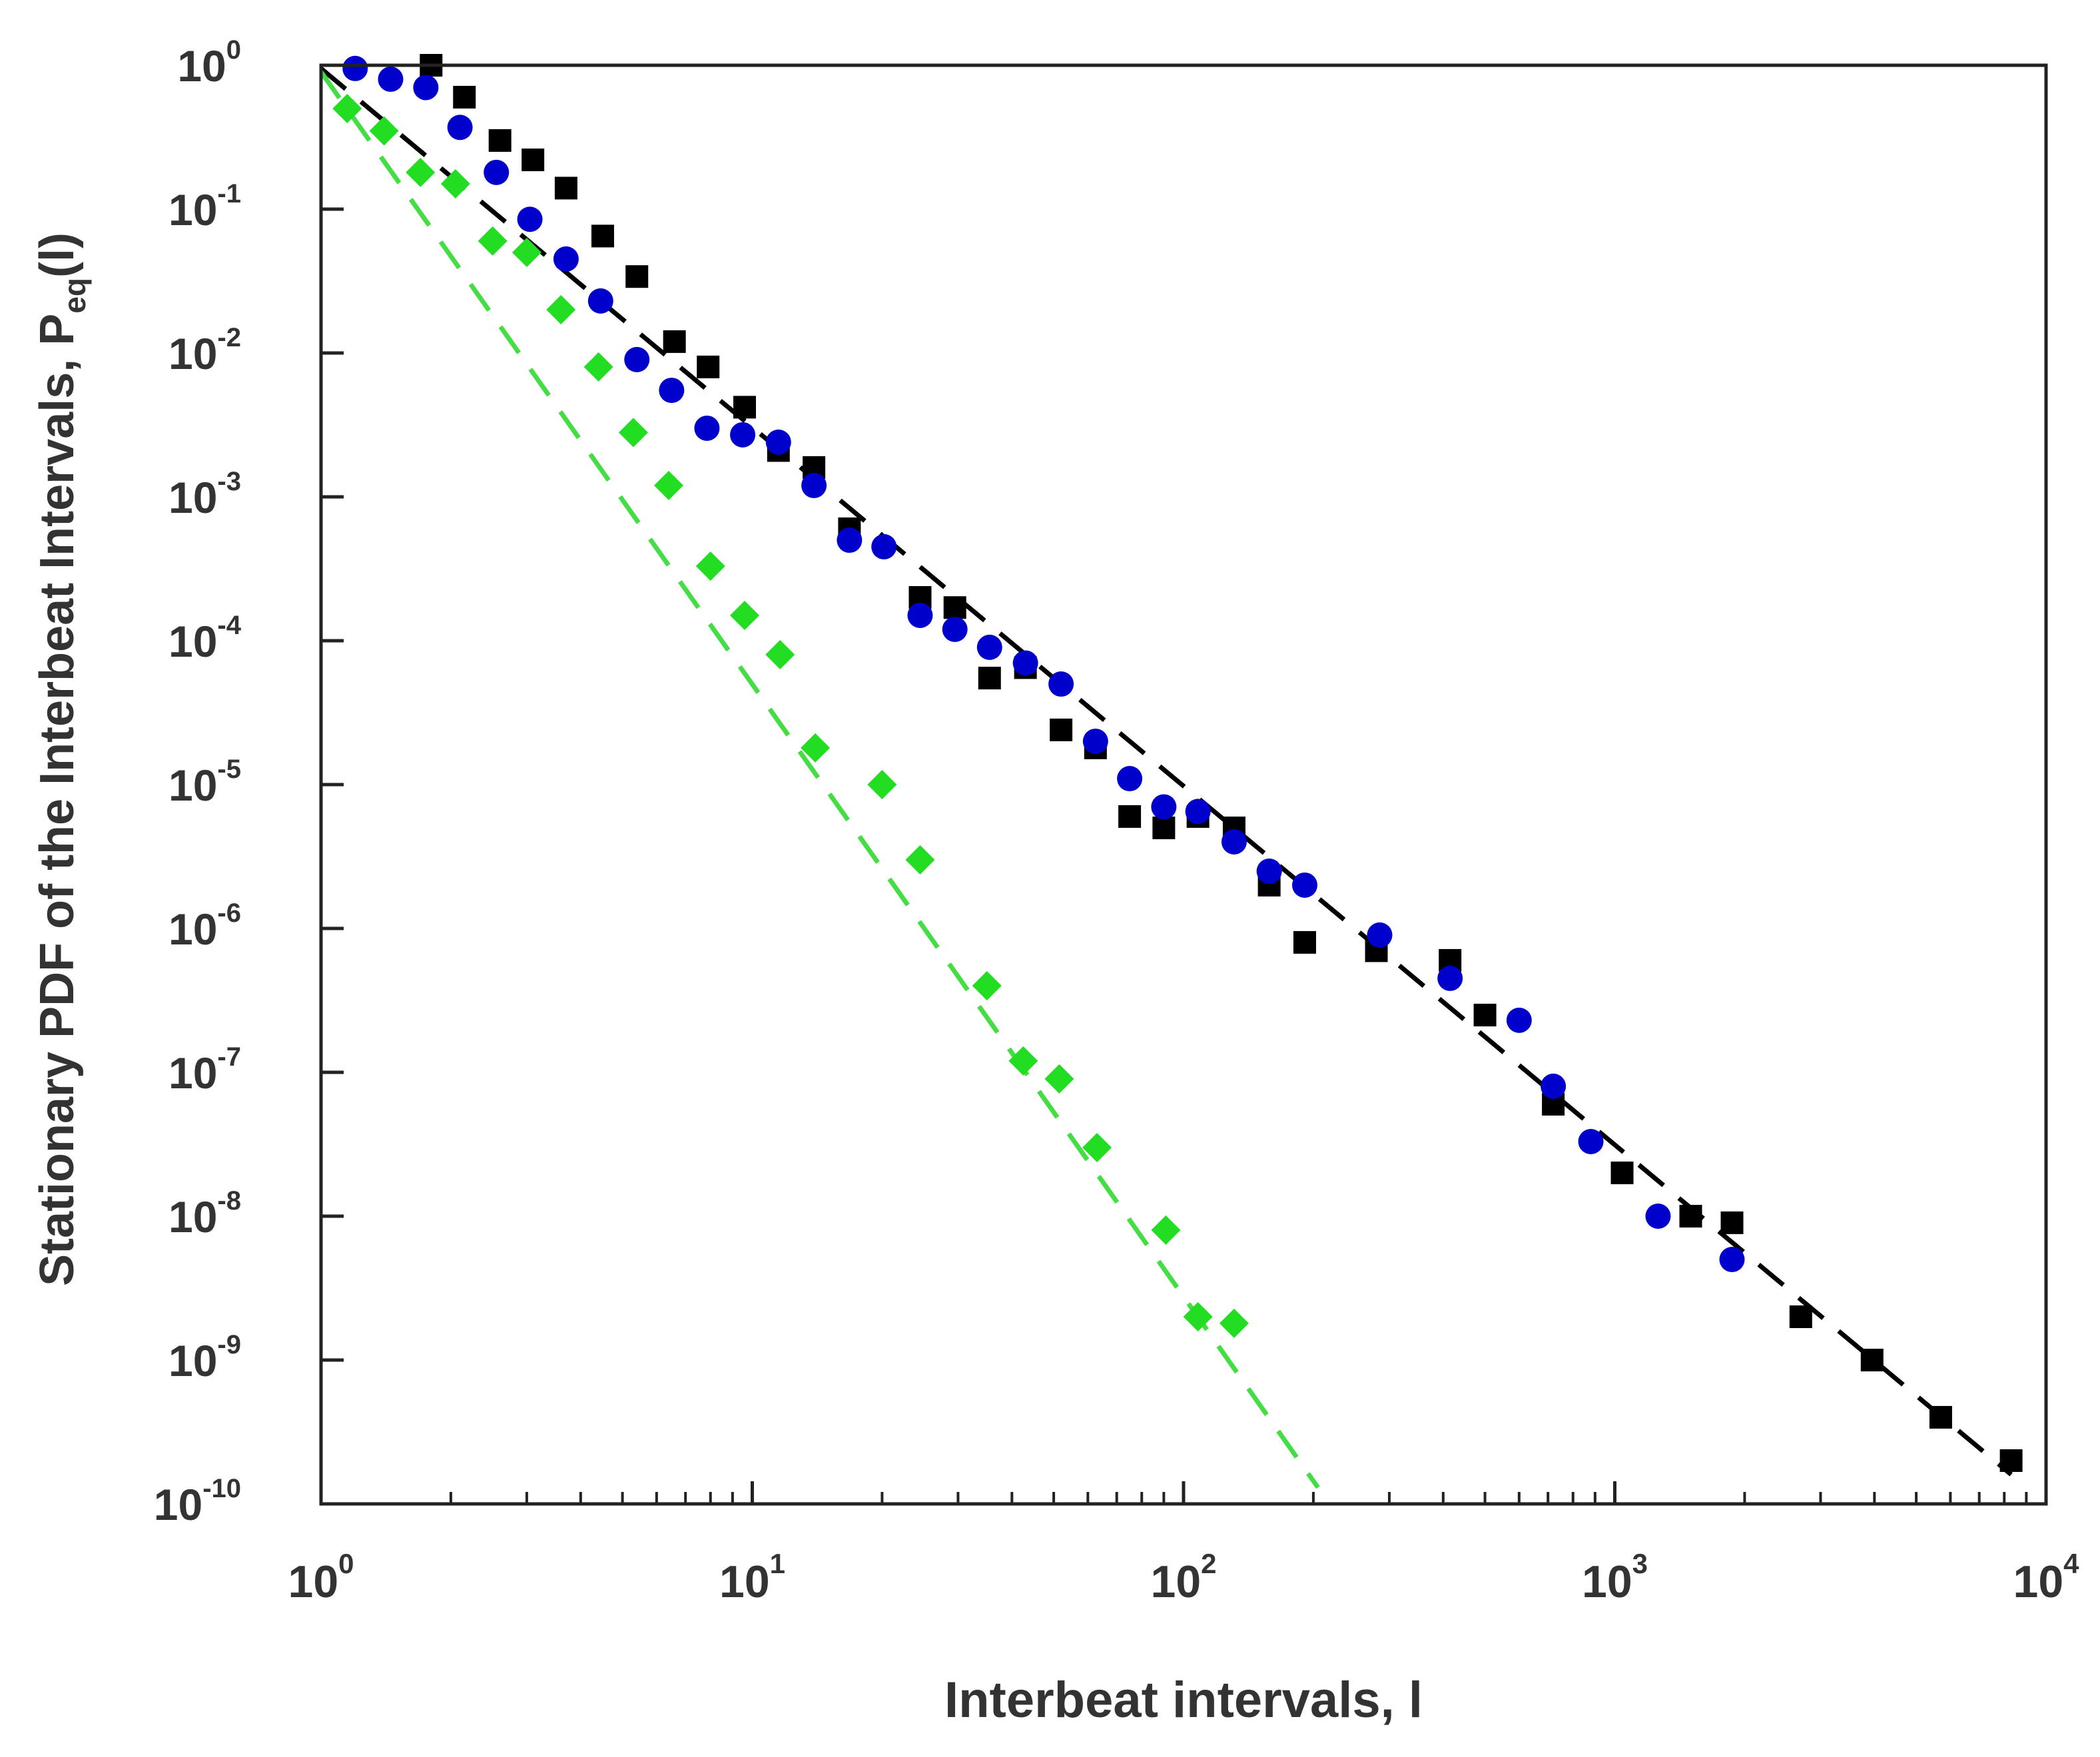 This screenshot has height=1757, width=2100. I want to click on x-tick-exponent: 0, so click(346, 1563).